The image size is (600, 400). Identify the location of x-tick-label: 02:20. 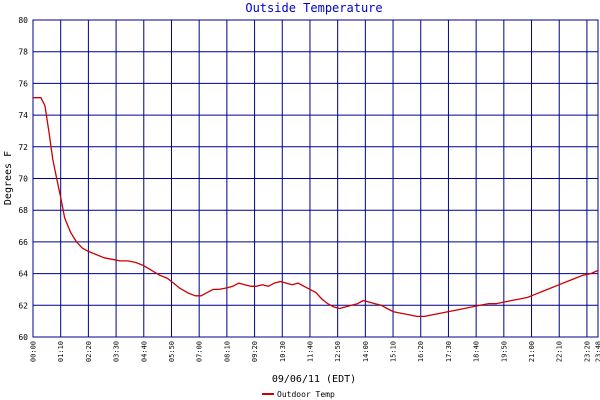
(89, 351).